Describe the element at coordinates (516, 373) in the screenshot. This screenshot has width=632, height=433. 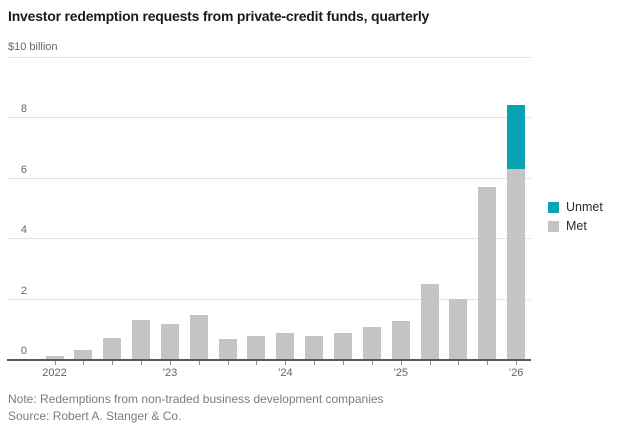
I see `x-tick-label: ’26` at that location.